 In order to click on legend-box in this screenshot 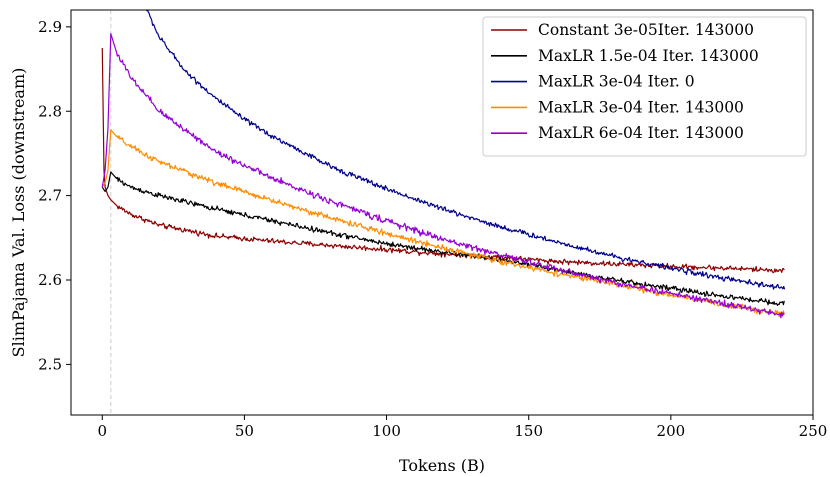, I will do `click(644, 86)`.